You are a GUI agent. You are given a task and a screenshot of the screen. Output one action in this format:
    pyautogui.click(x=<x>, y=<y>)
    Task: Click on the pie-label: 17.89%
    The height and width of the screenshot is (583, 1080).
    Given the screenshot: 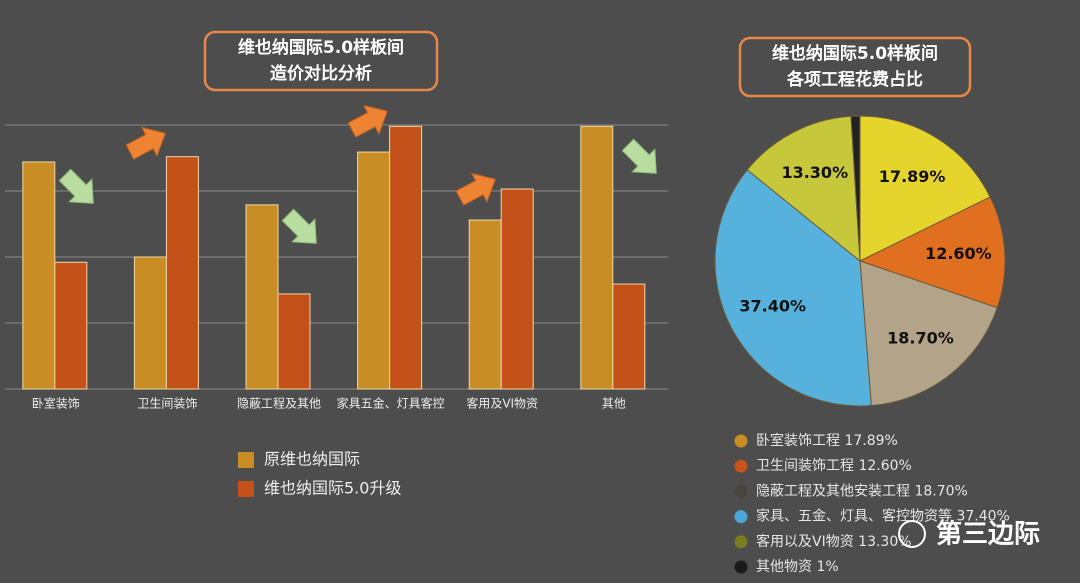 What is the action you would take?
    pyautogui.click(x=912, y=176)
    